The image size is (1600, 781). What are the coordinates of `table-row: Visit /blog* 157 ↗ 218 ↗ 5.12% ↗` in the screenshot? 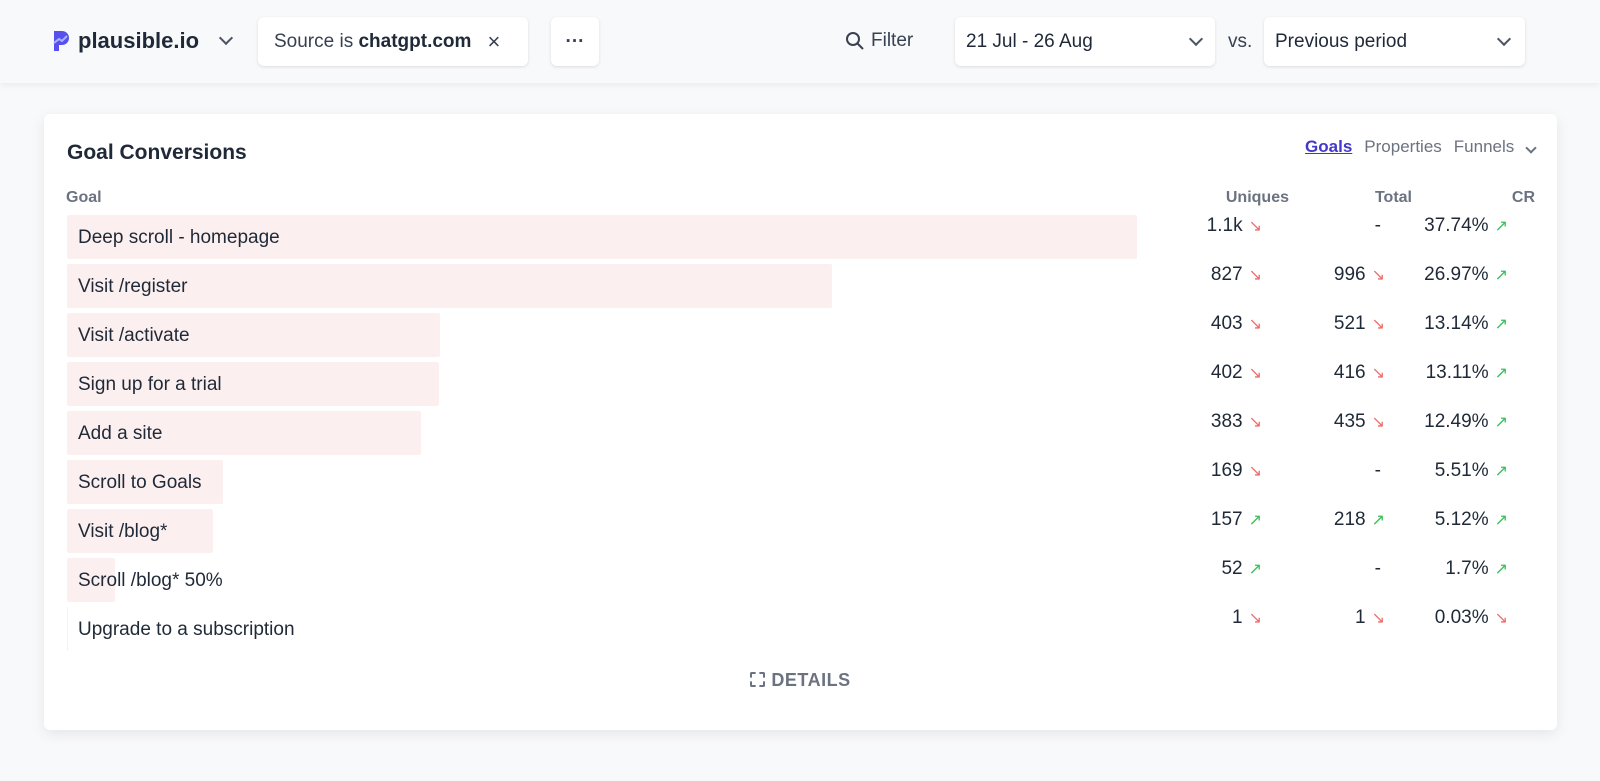 It's located at (787, 531).